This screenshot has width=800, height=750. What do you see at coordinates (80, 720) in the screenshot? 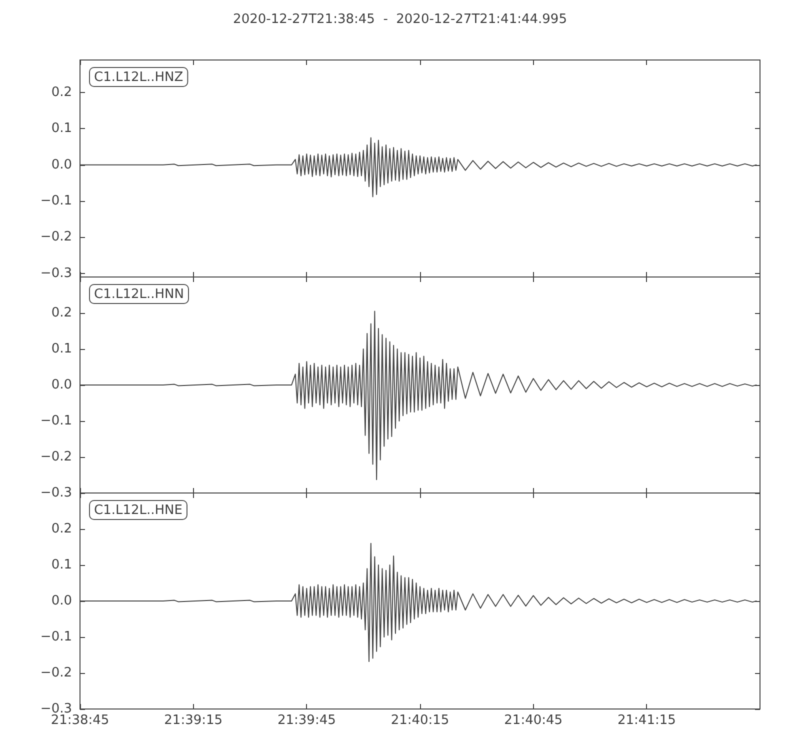
I see `x-tick-label: 21:38:45` at bounding box center [80, 720].